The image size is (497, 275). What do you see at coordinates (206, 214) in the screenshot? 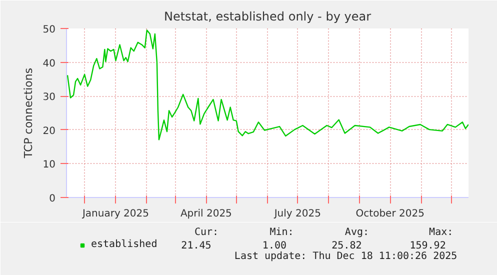
I see `x-tick-label: April 2025` at bounding box center [206, 214].